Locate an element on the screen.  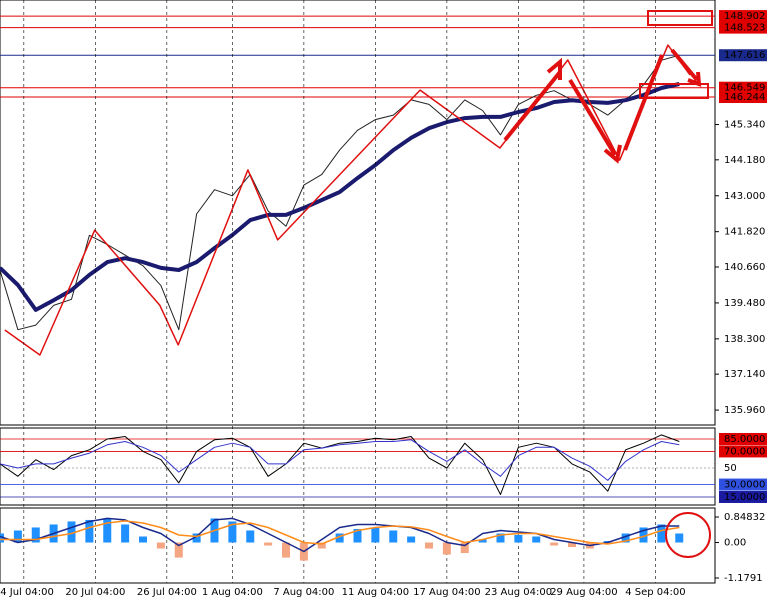
y-tick-label: 15.0000 is located at coordinates (744, 497).